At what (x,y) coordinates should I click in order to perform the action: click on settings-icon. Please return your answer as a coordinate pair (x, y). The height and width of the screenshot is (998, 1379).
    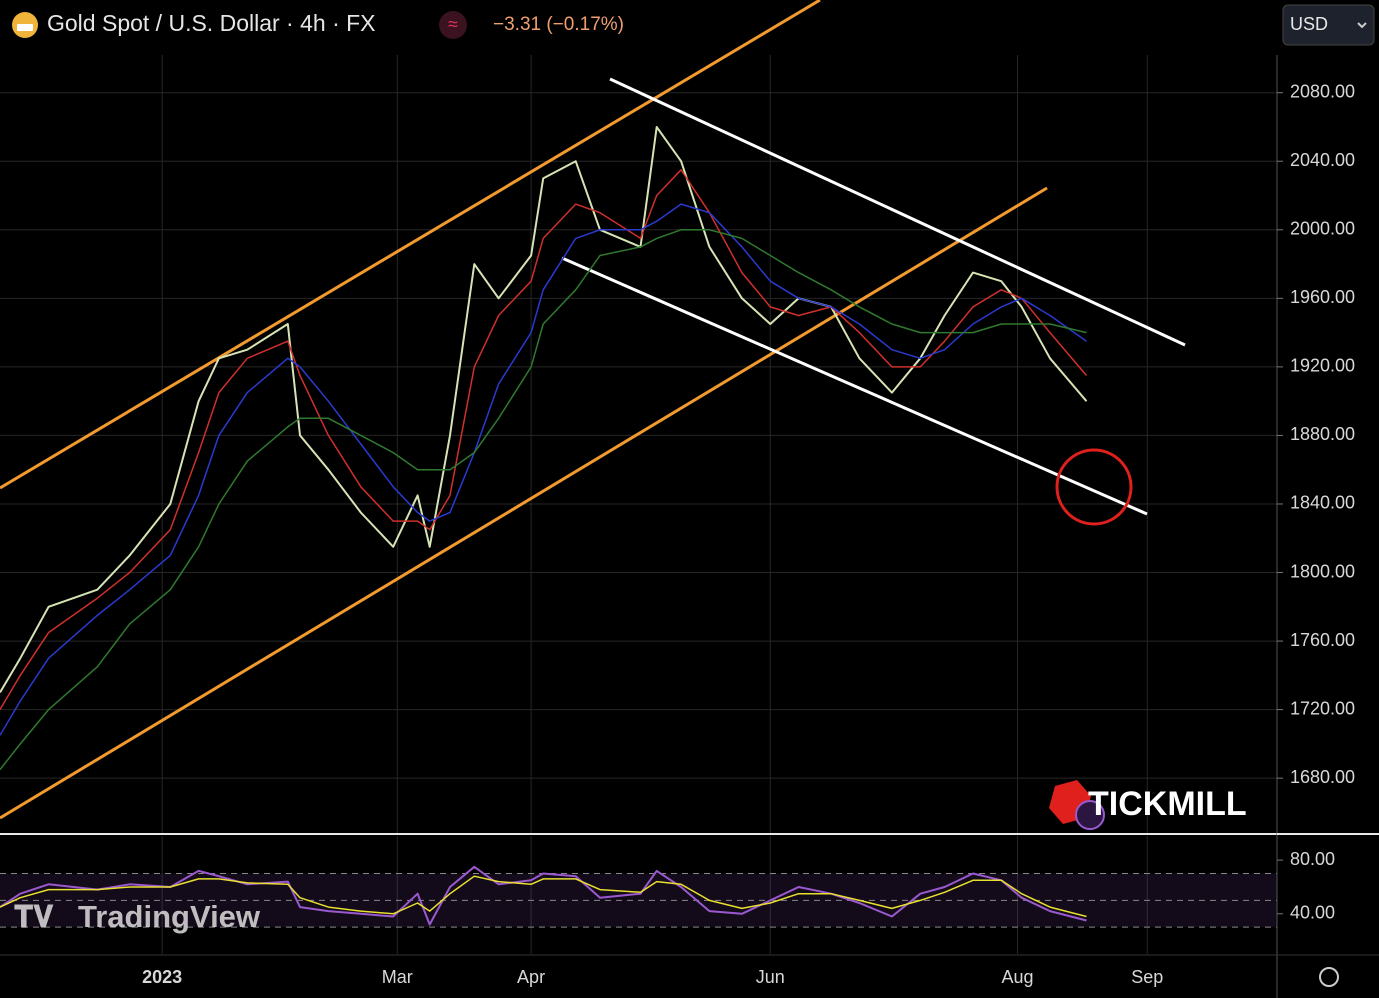
    Looking at the image, I should click on (1329, 977).